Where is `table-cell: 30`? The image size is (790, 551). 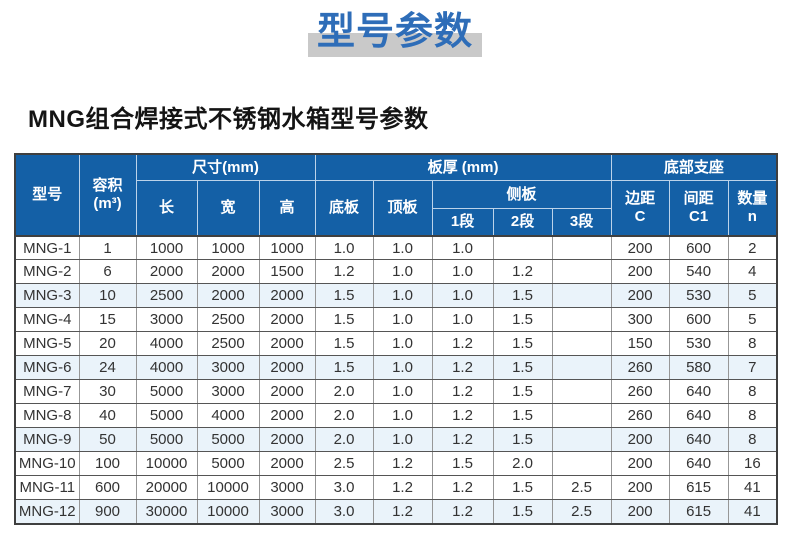
table-cell: 30 is located at coordinates (107, 392).